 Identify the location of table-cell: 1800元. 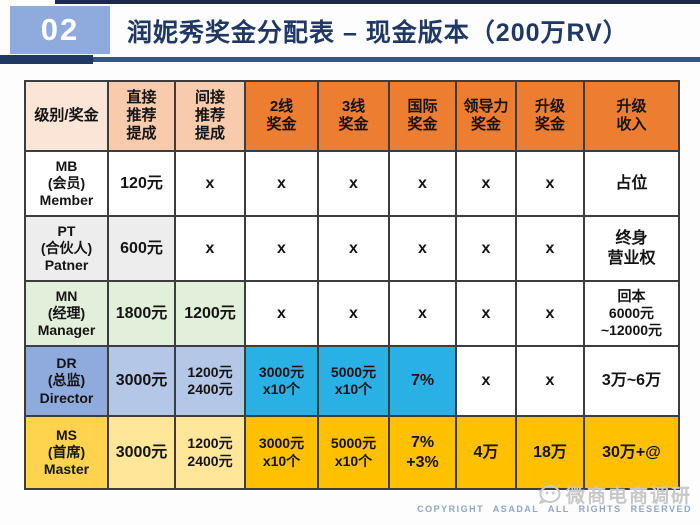
(141, 313).